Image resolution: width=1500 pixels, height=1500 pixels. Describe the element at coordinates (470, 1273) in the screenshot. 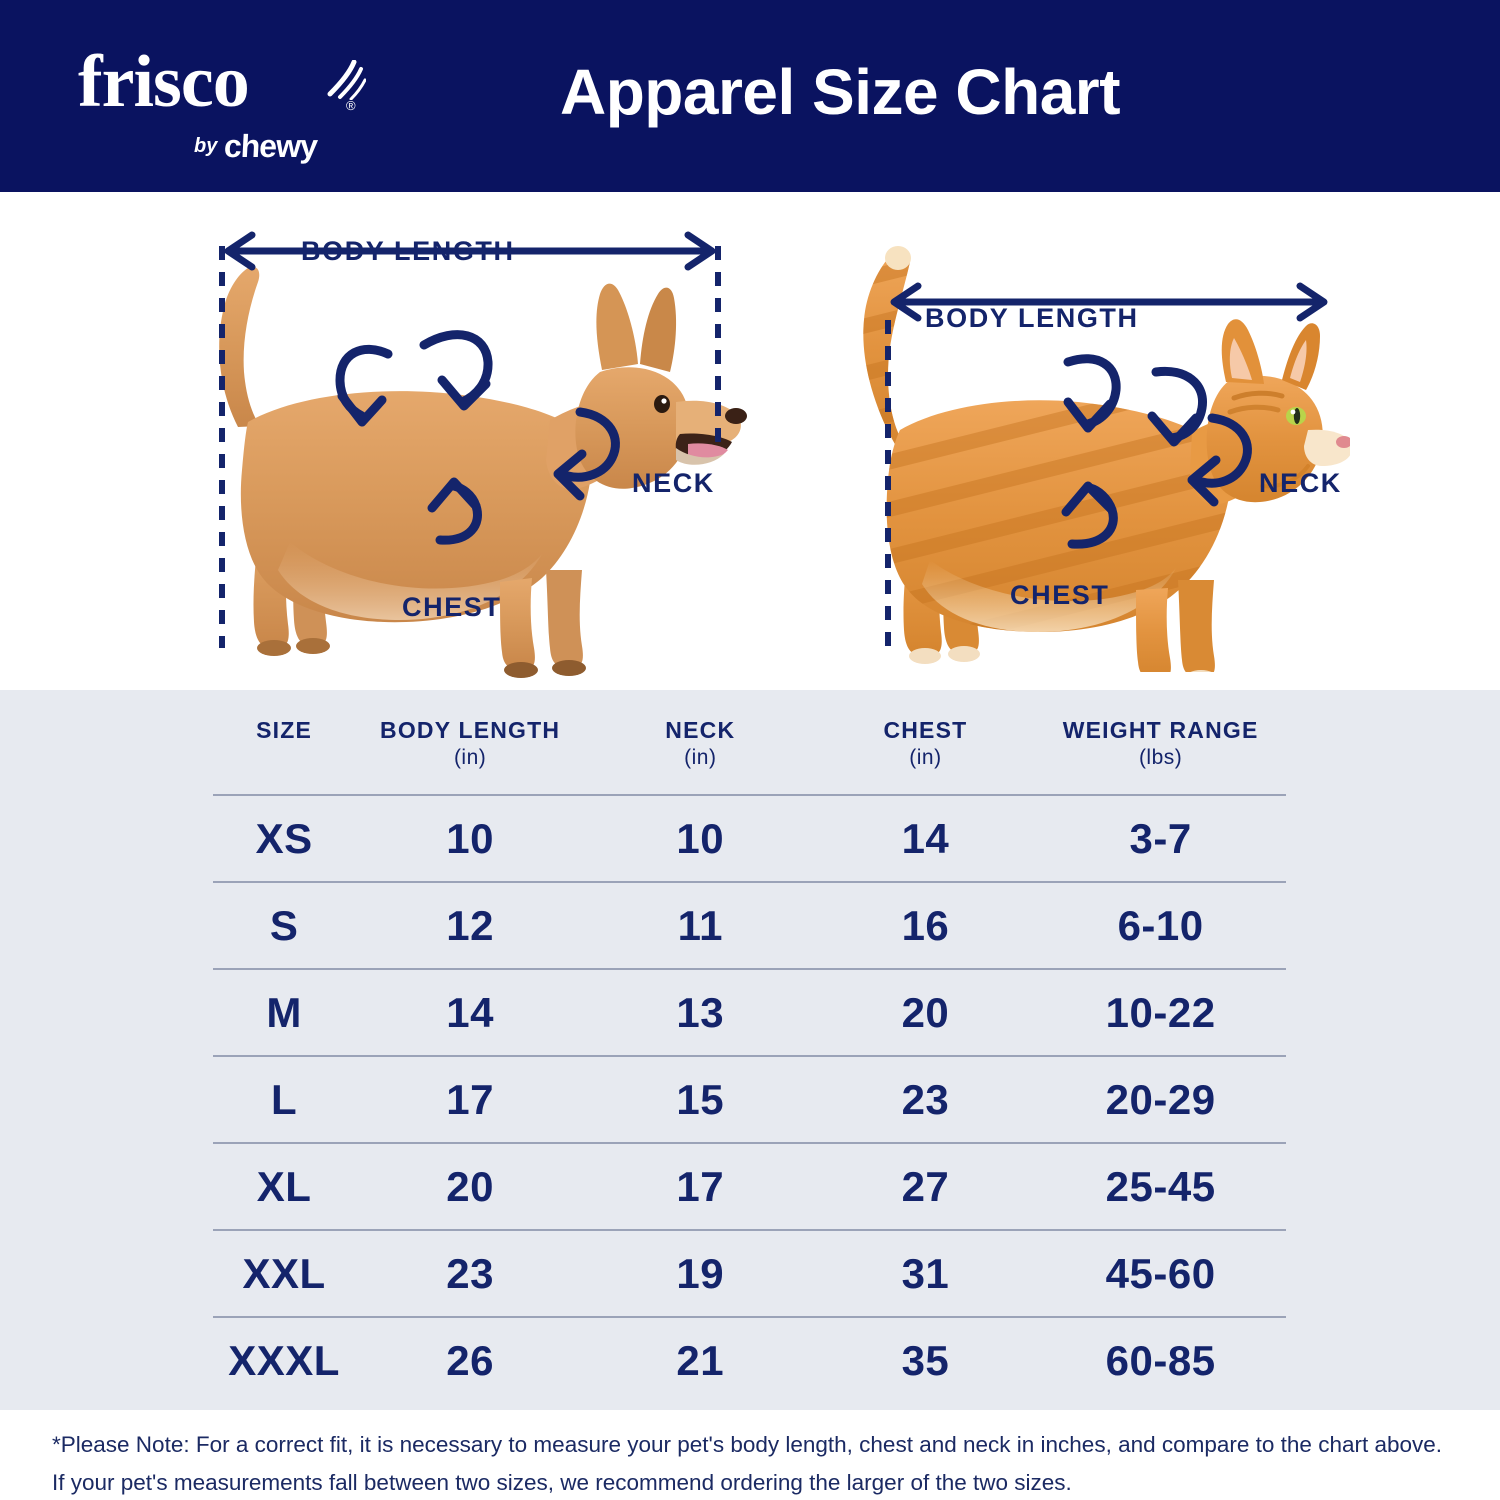

I see `cell-body-length: 23` at that location.